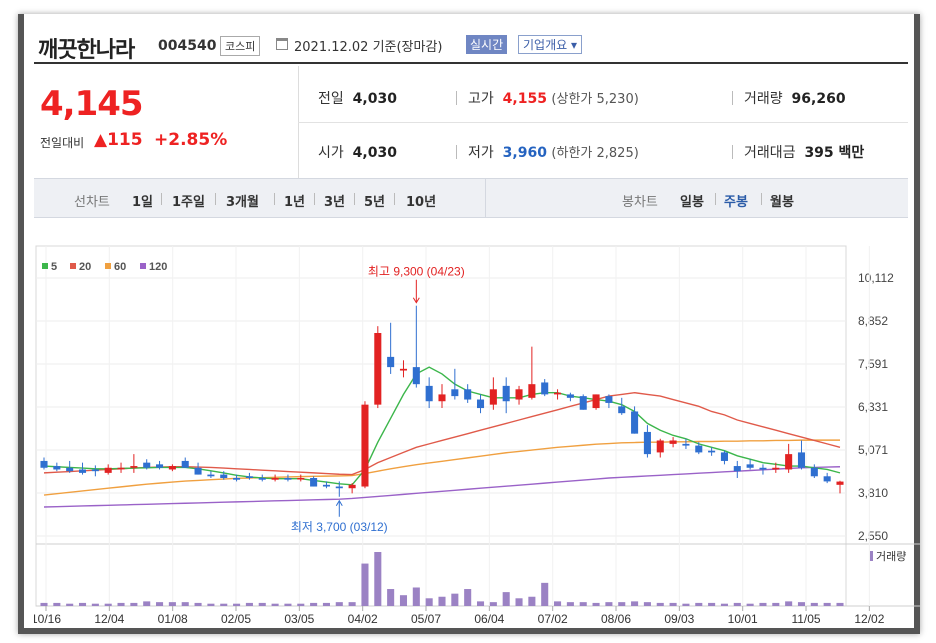  Describe the element at coordinates (795, 98) in the screenshot. I see `stat-volume: 거래량 96,260` at that location.